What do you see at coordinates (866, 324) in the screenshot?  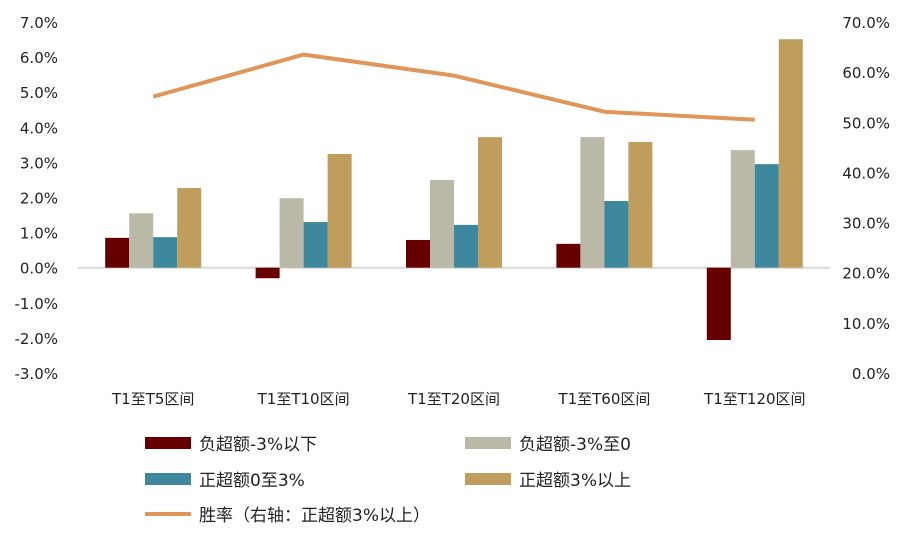 I see `right-tick-label: 10.0%` at bounding box center [866, 324].